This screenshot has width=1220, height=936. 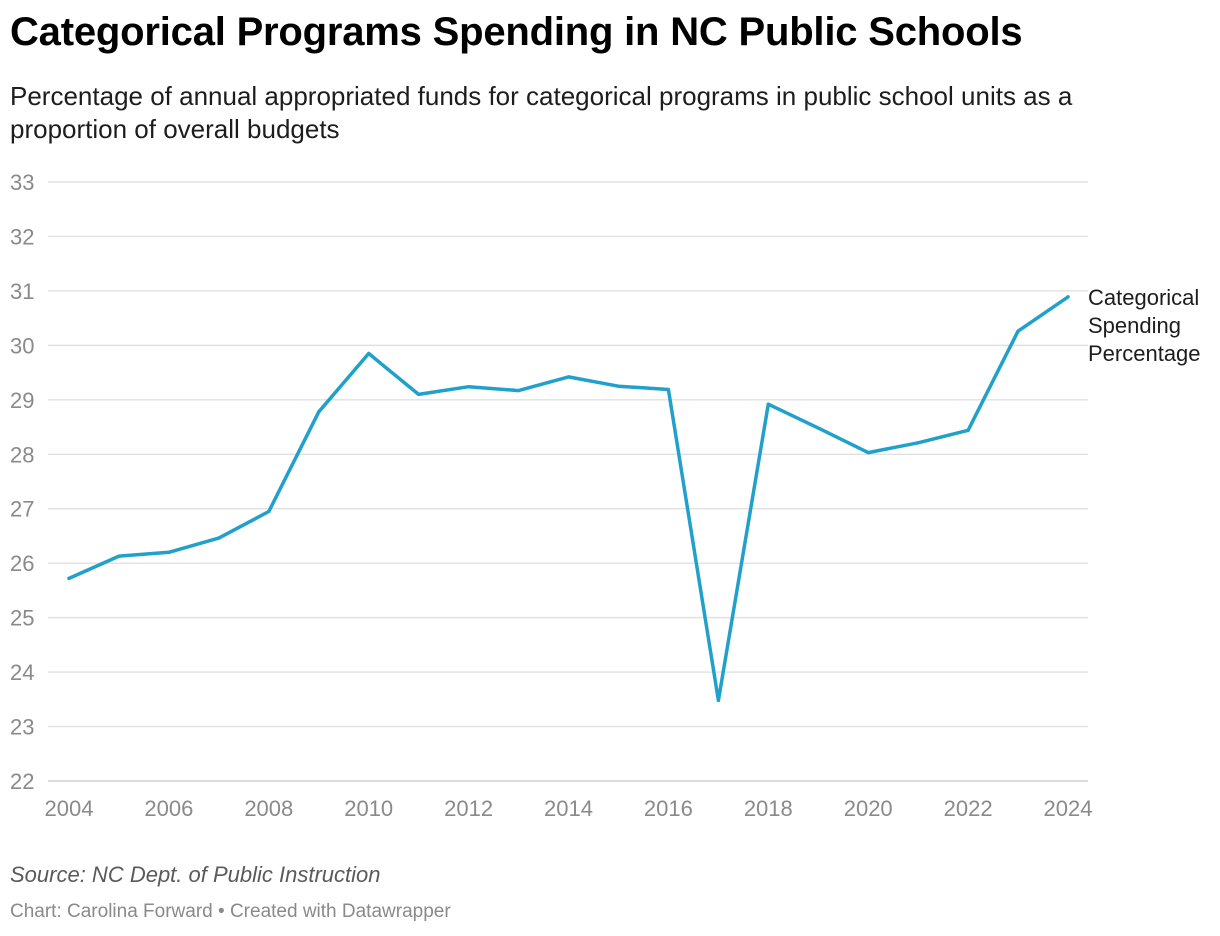 What do you see at coordinates (119, 556) in the screenshot?
I see `data-point-2005` at bounding box center [119, 556].